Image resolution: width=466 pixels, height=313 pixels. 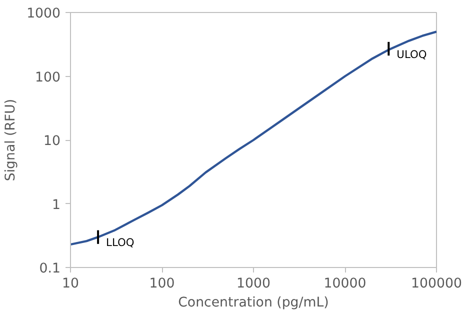 I want to click on x-tick-label: 10, so click(x=70, y=284).